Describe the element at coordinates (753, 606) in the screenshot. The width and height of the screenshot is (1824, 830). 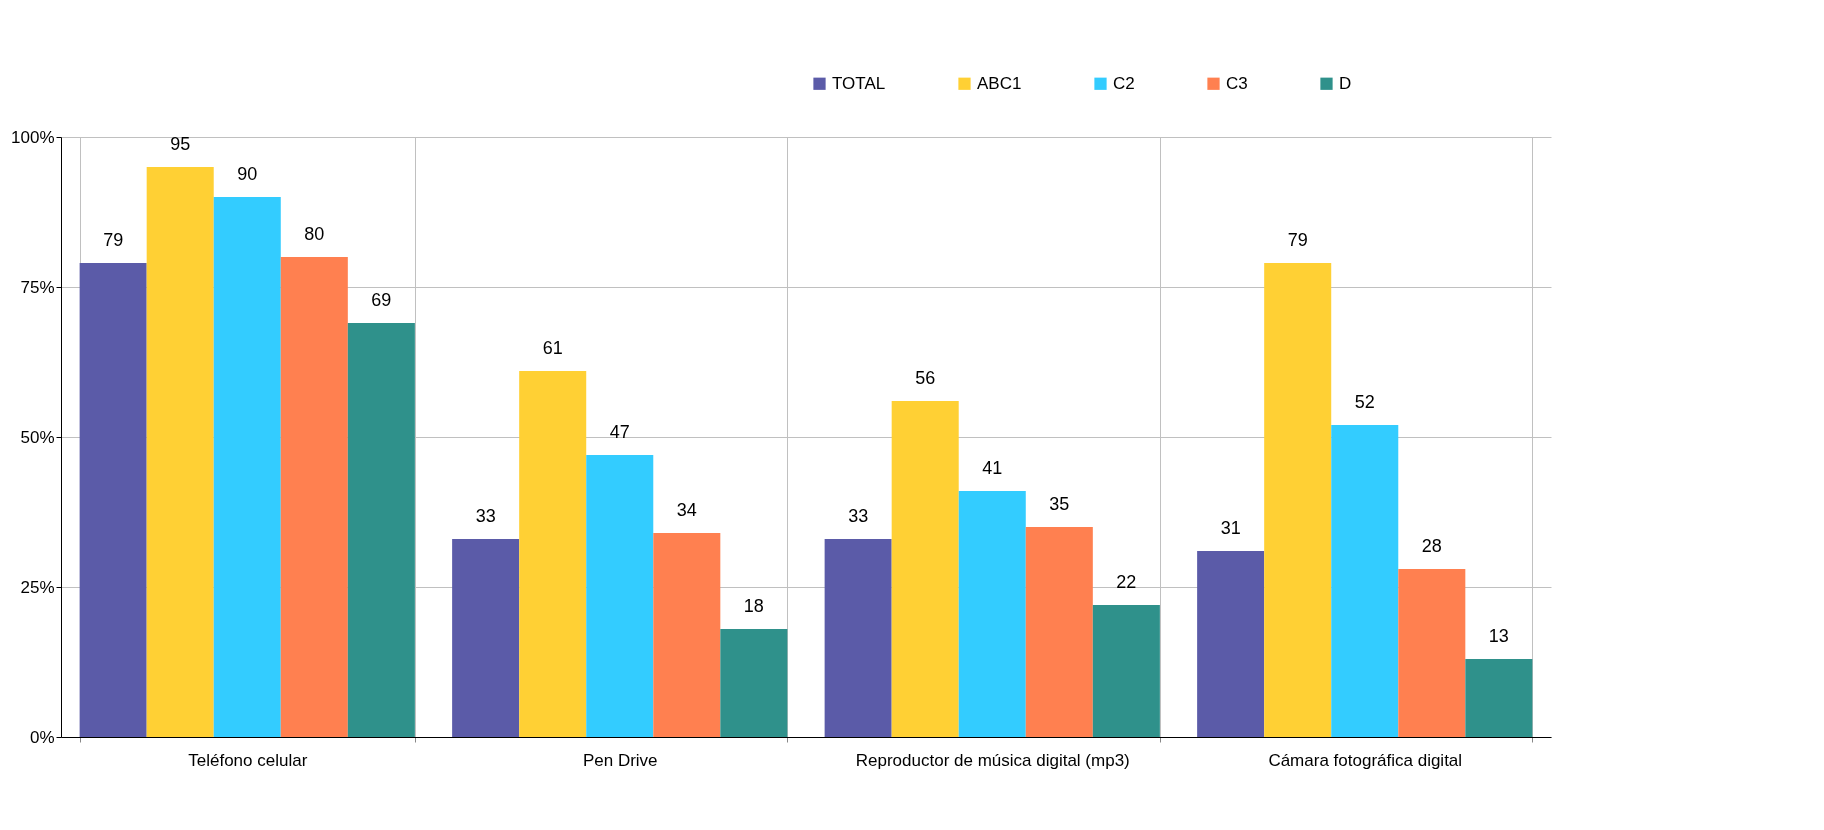
I see `data-label: 18` at that location.